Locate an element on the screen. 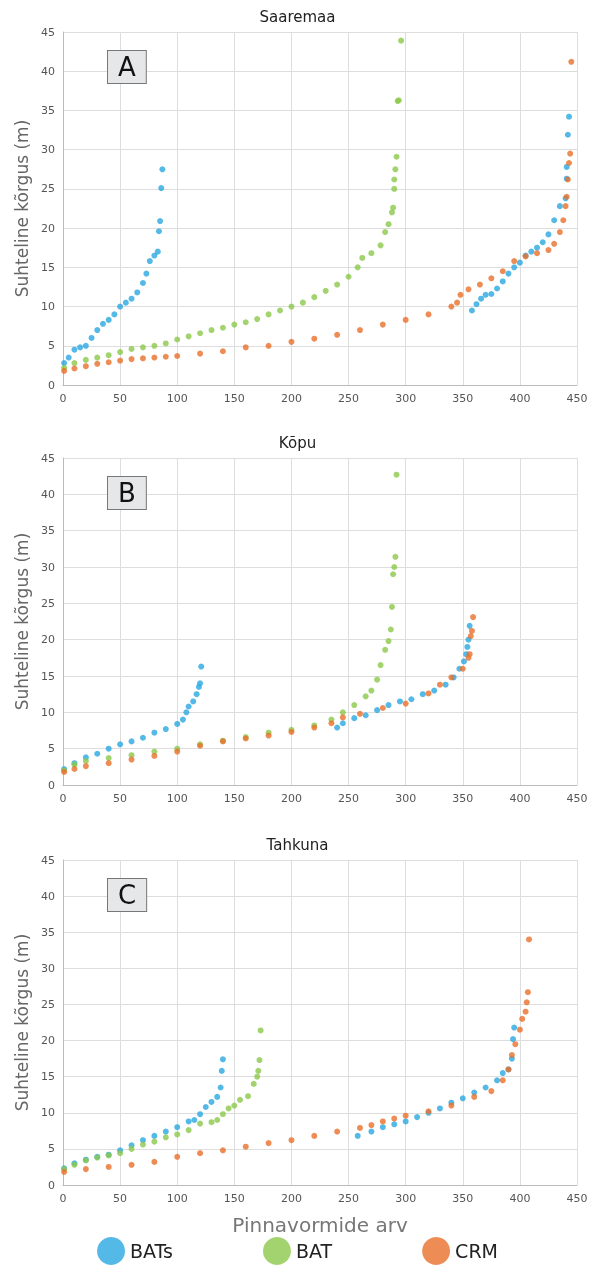 The width and height of the screenshot is (595, 1272). chart-title: Saaremaa is located at coordinates (297, 16).